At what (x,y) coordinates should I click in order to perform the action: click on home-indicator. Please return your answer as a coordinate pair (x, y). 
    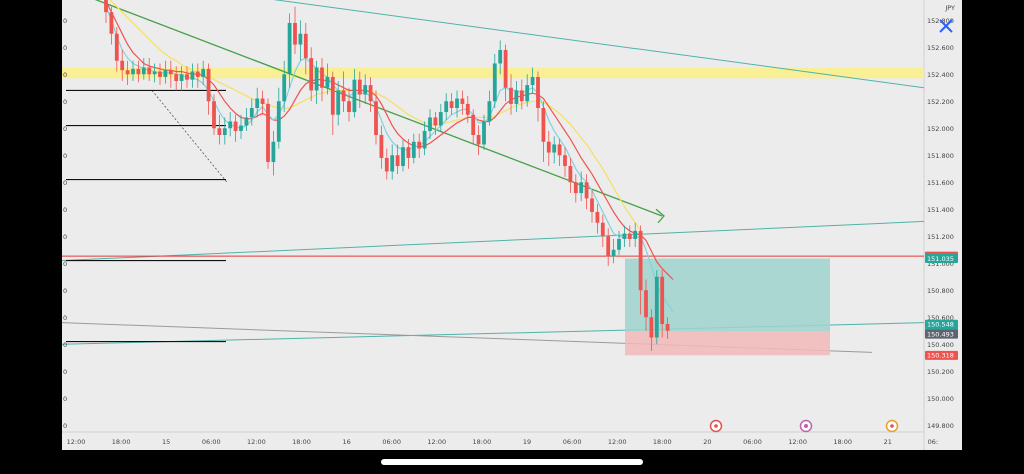
    Looking at the image, I should click on (512, 462).